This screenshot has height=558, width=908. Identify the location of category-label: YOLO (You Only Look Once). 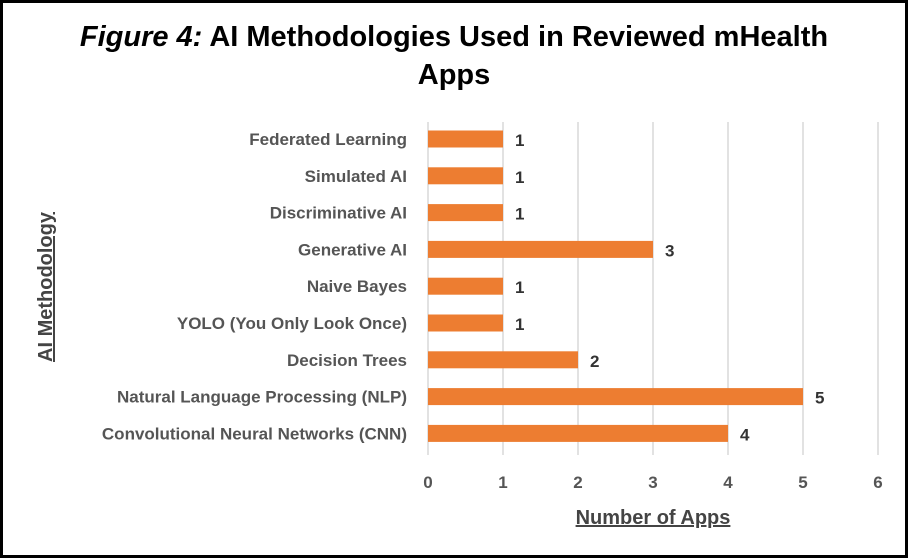
(292, 323).